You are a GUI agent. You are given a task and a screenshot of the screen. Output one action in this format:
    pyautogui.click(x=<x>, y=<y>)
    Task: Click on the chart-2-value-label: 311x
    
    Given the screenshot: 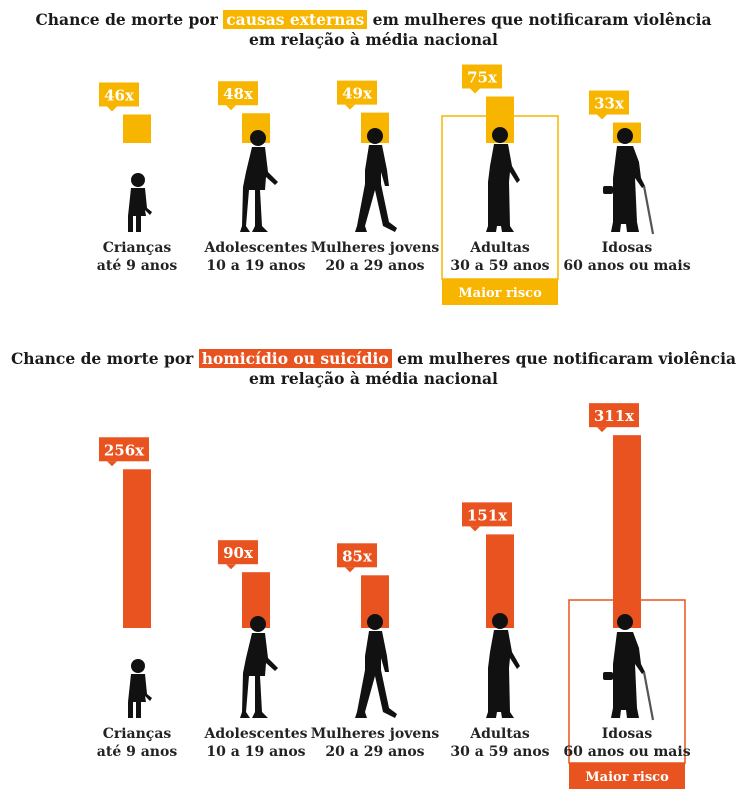 What is the action you would take?
    pyautogui.click(x=614, y=416)
    